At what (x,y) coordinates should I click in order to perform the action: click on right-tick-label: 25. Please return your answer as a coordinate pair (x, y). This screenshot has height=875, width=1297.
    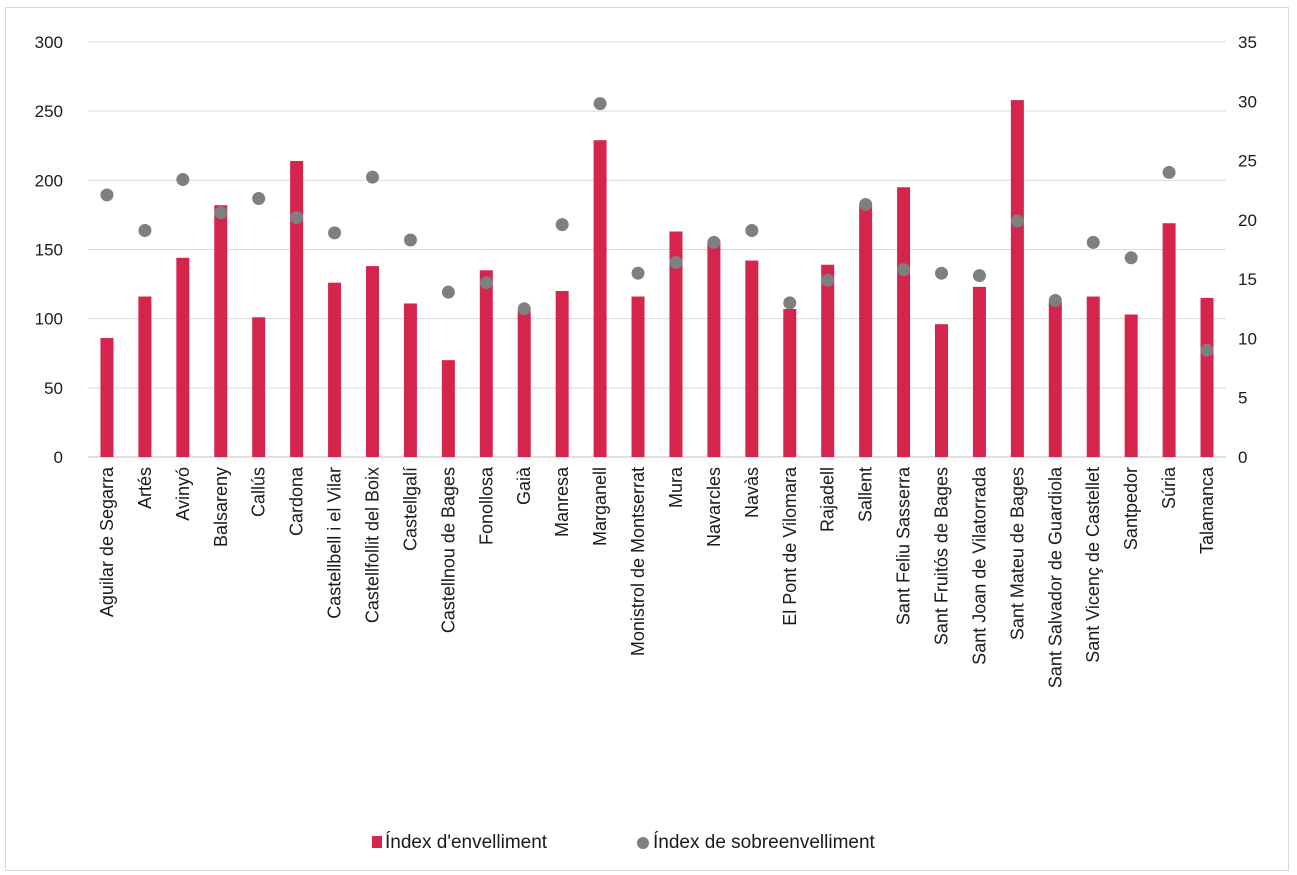
    Looking at the image, I should click on (1247, 161).